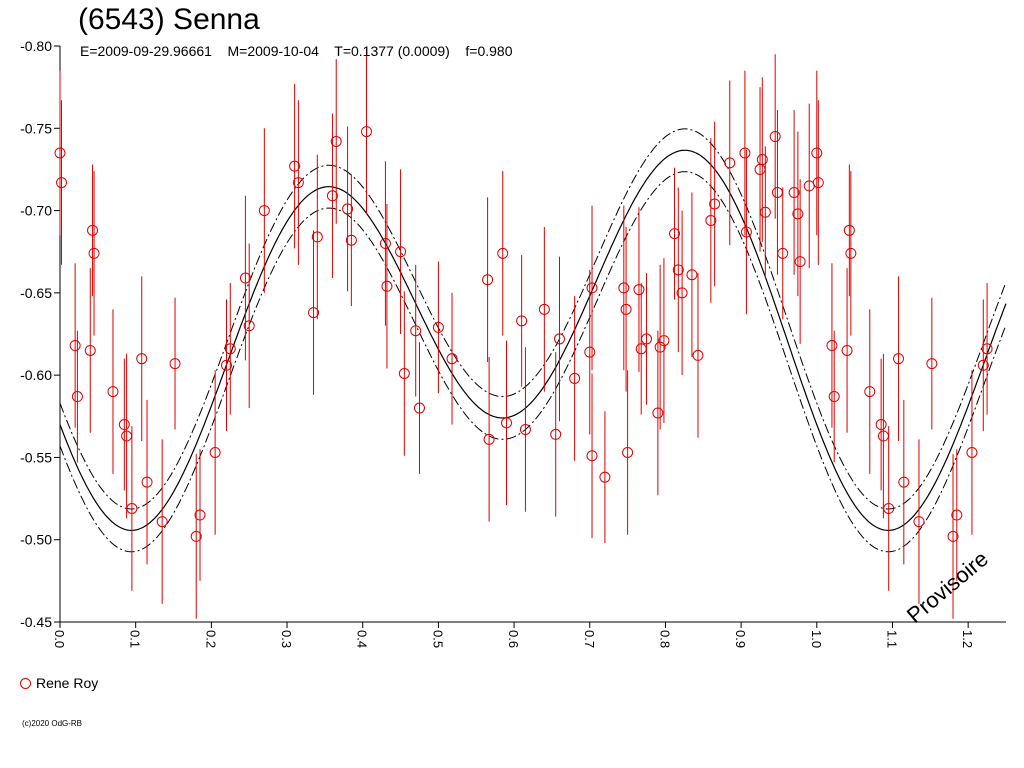  What do you see at coordinates (36, 128) in the screenshot?
I see `y-tick-label: -0.75` at bounding box center [36, 128].